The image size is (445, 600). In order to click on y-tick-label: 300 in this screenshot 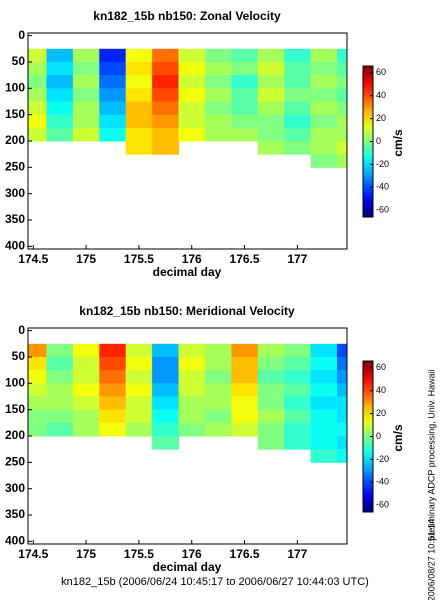, I will do `click(15, 488)`.